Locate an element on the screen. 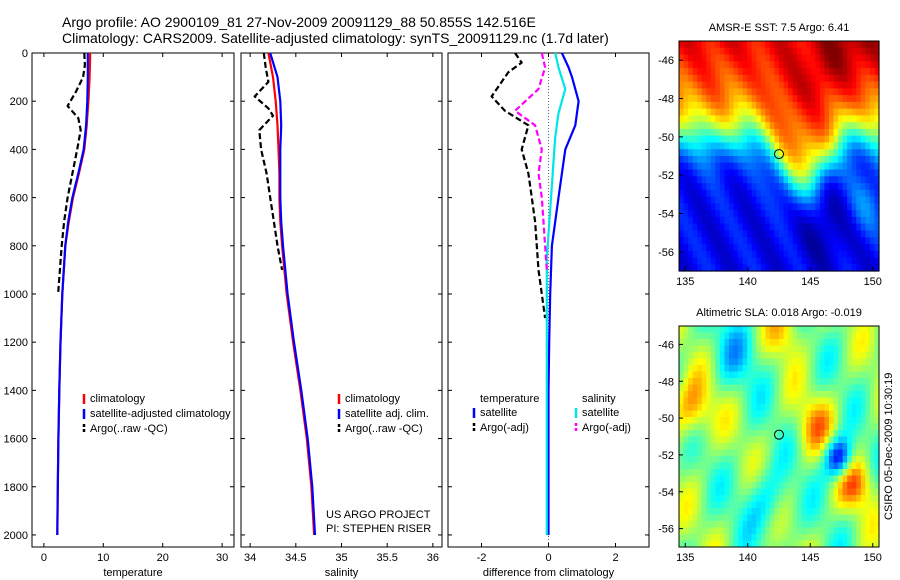  salinity-xtick-label: 36 is located at coordinates (433, 558).